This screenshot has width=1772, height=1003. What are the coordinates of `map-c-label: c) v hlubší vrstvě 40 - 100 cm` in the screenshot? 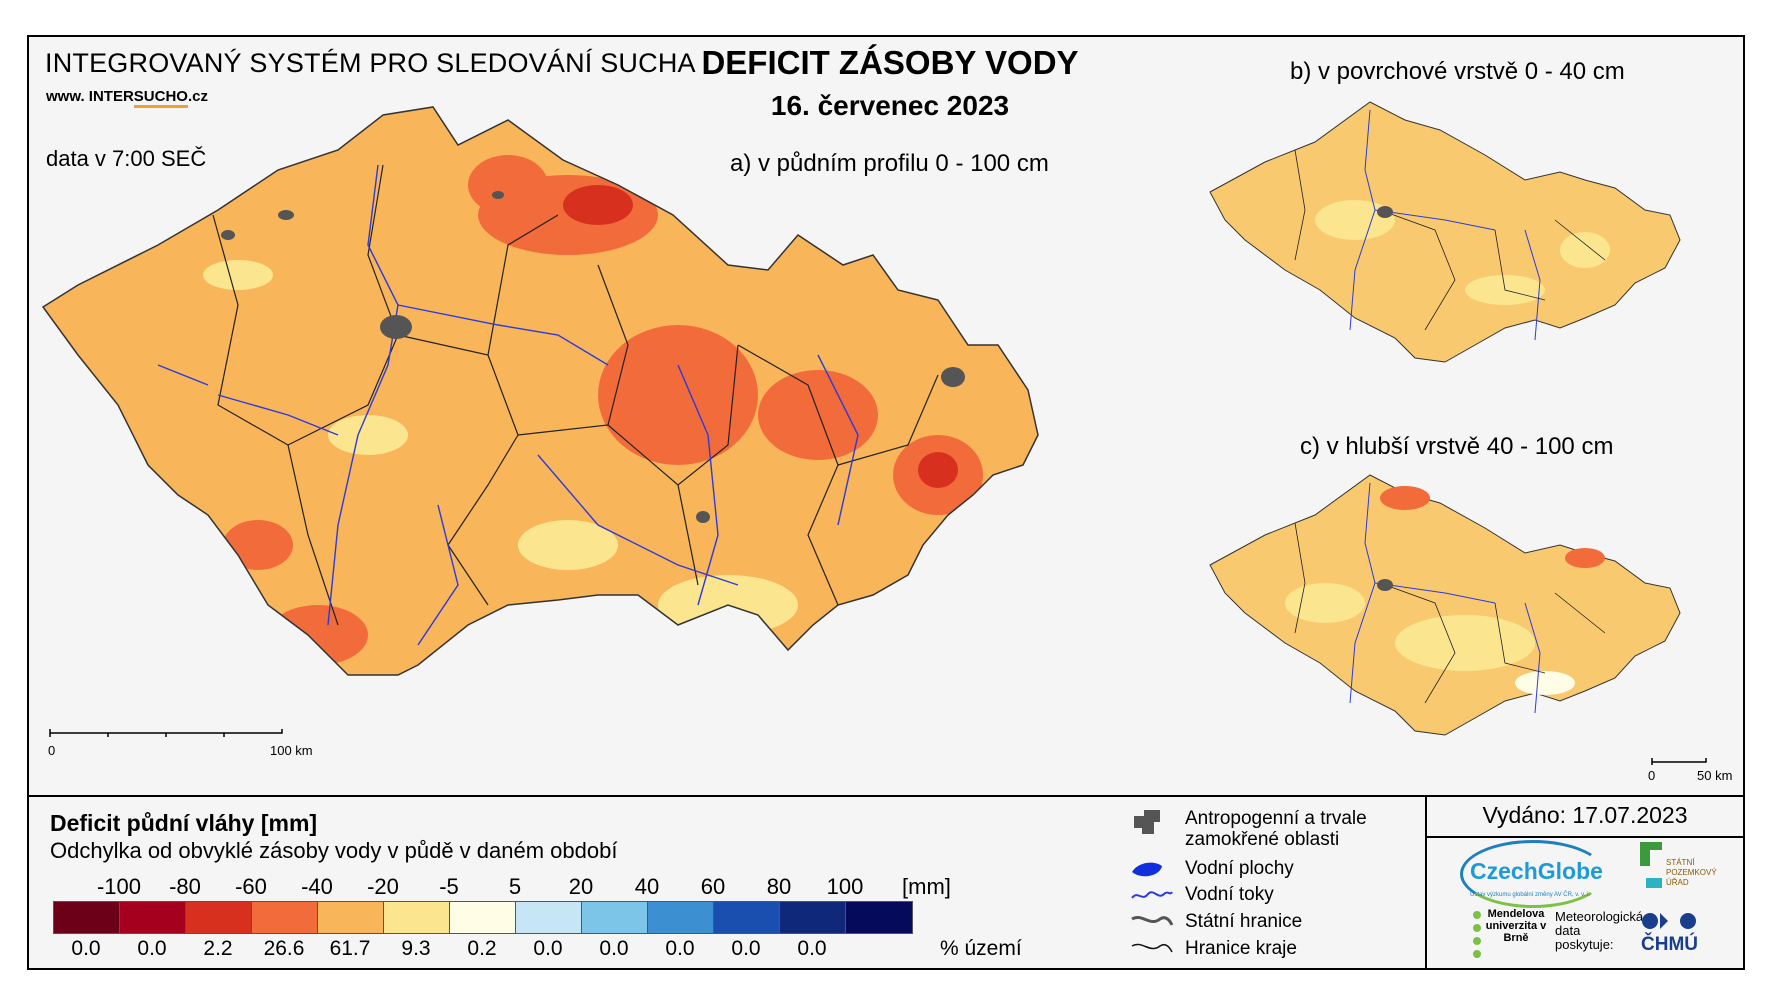 It's located at (1457, 446).